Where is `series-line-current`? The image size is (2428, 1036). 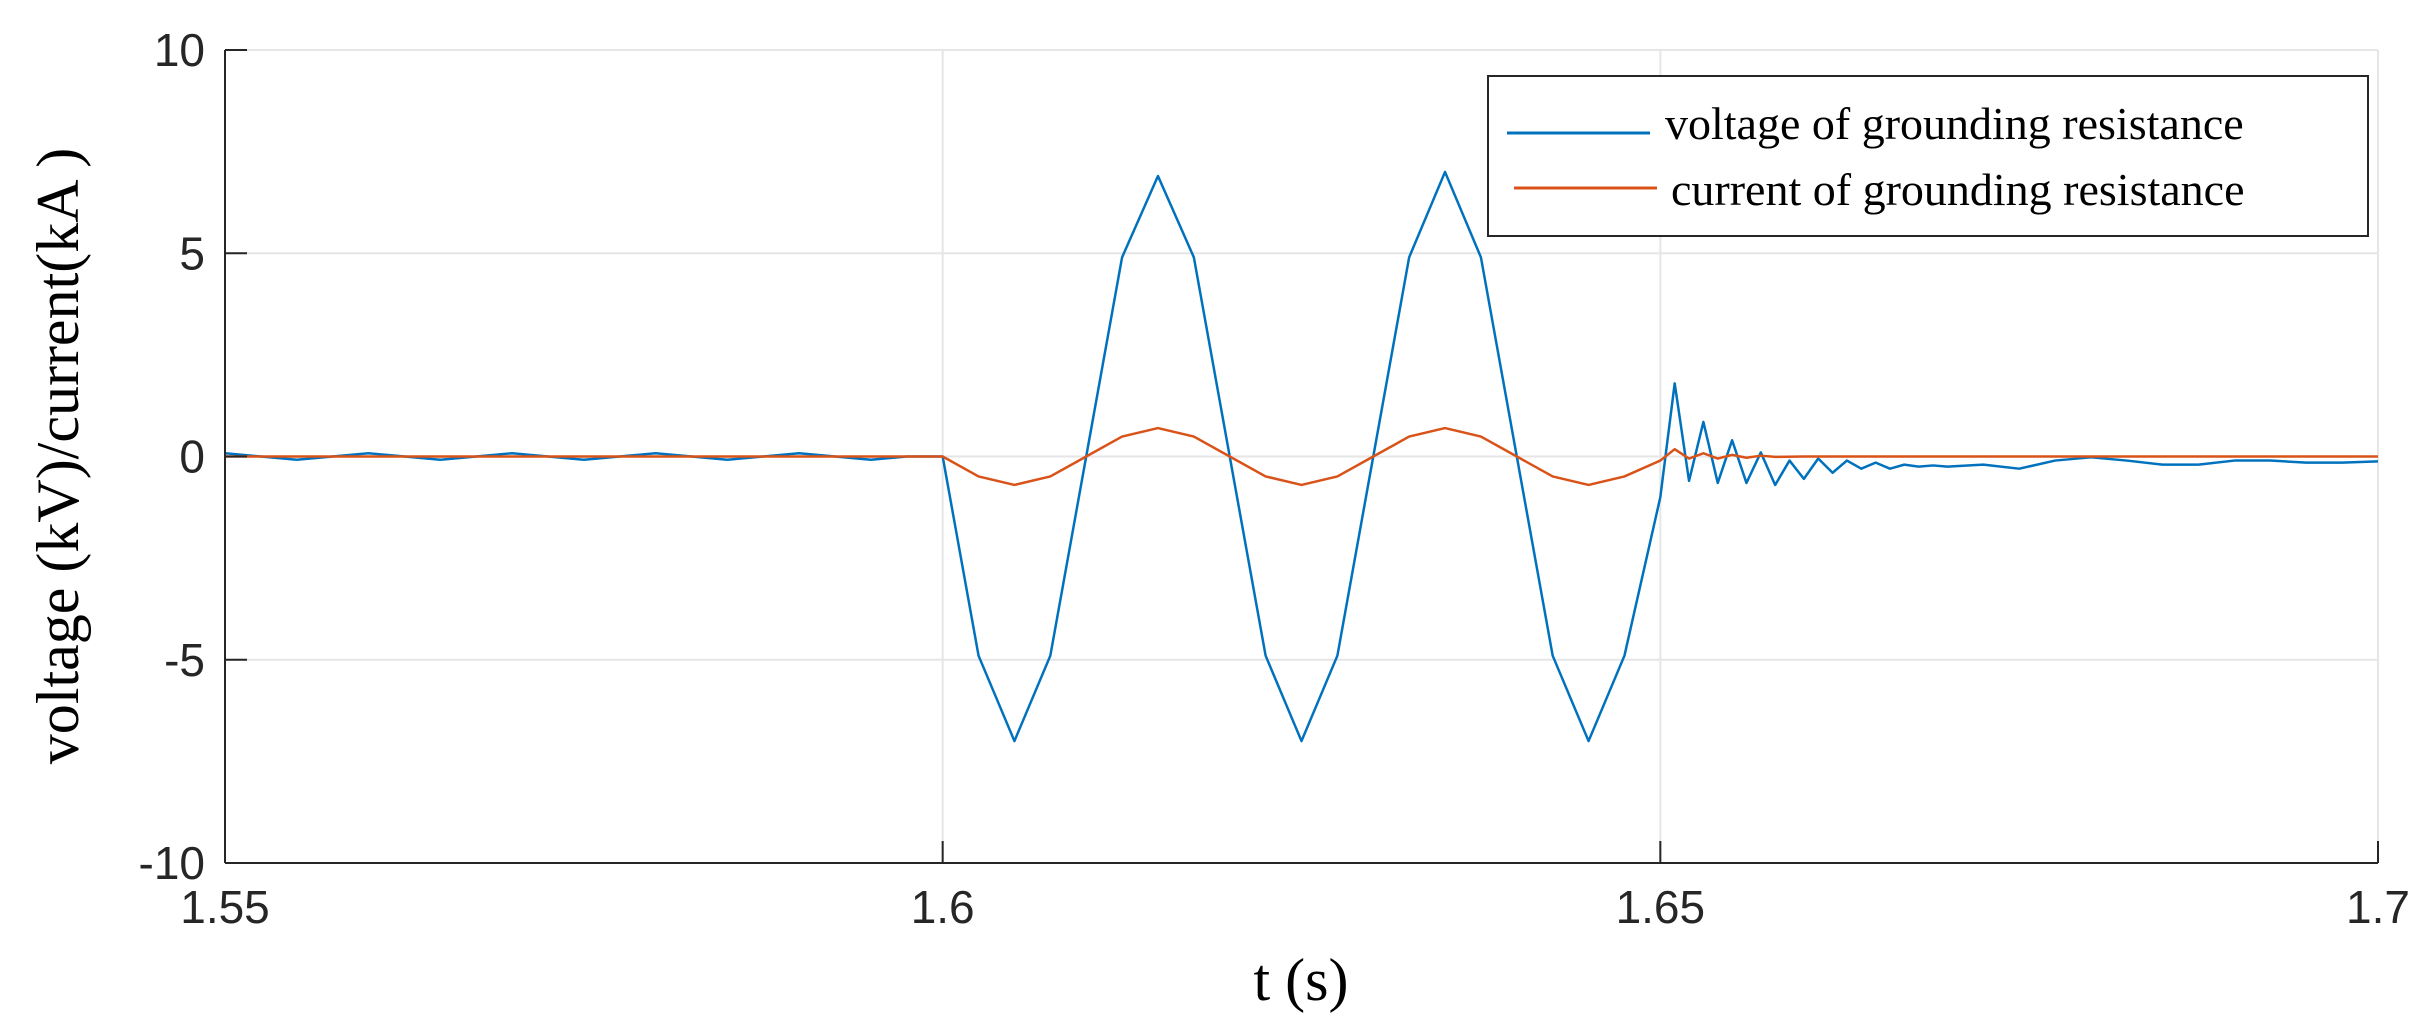
series-line-current is located at coordinates (1301, 456).